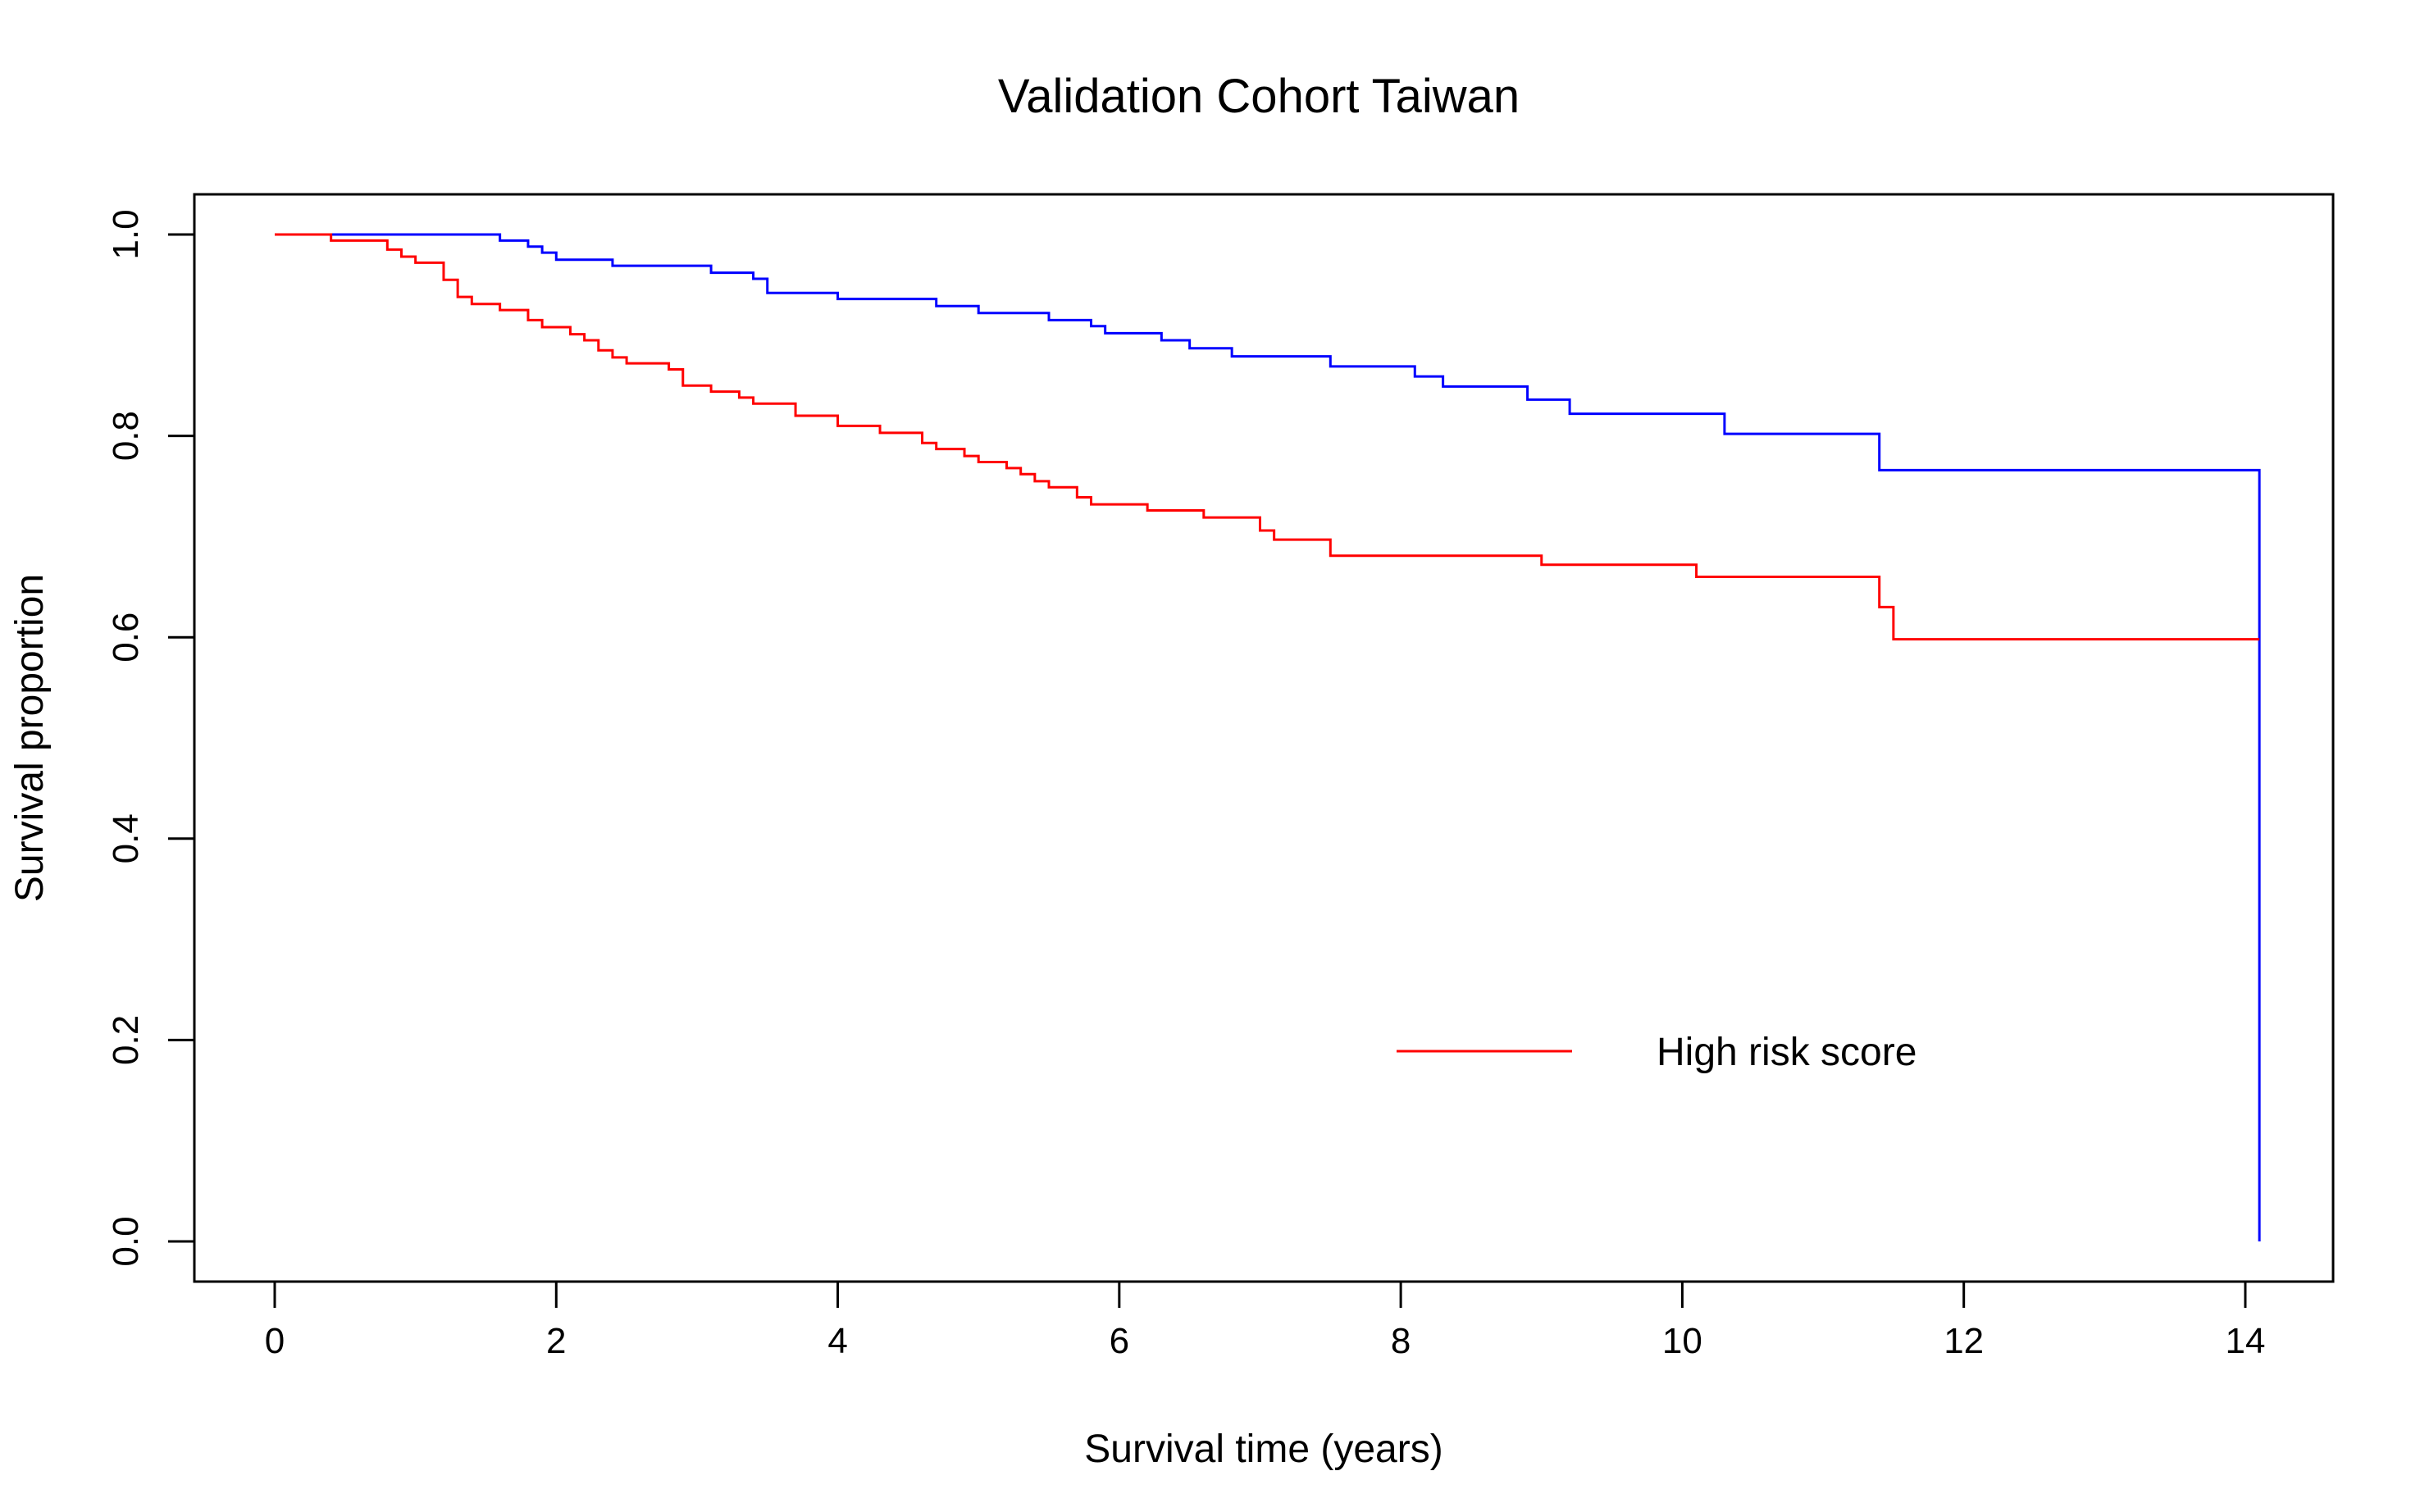 This screenshot has height=1512, width=2411. Describe the element at coordinates (1119, 1341) in the screenshot. I see `x-tick-label: 6` at that location.